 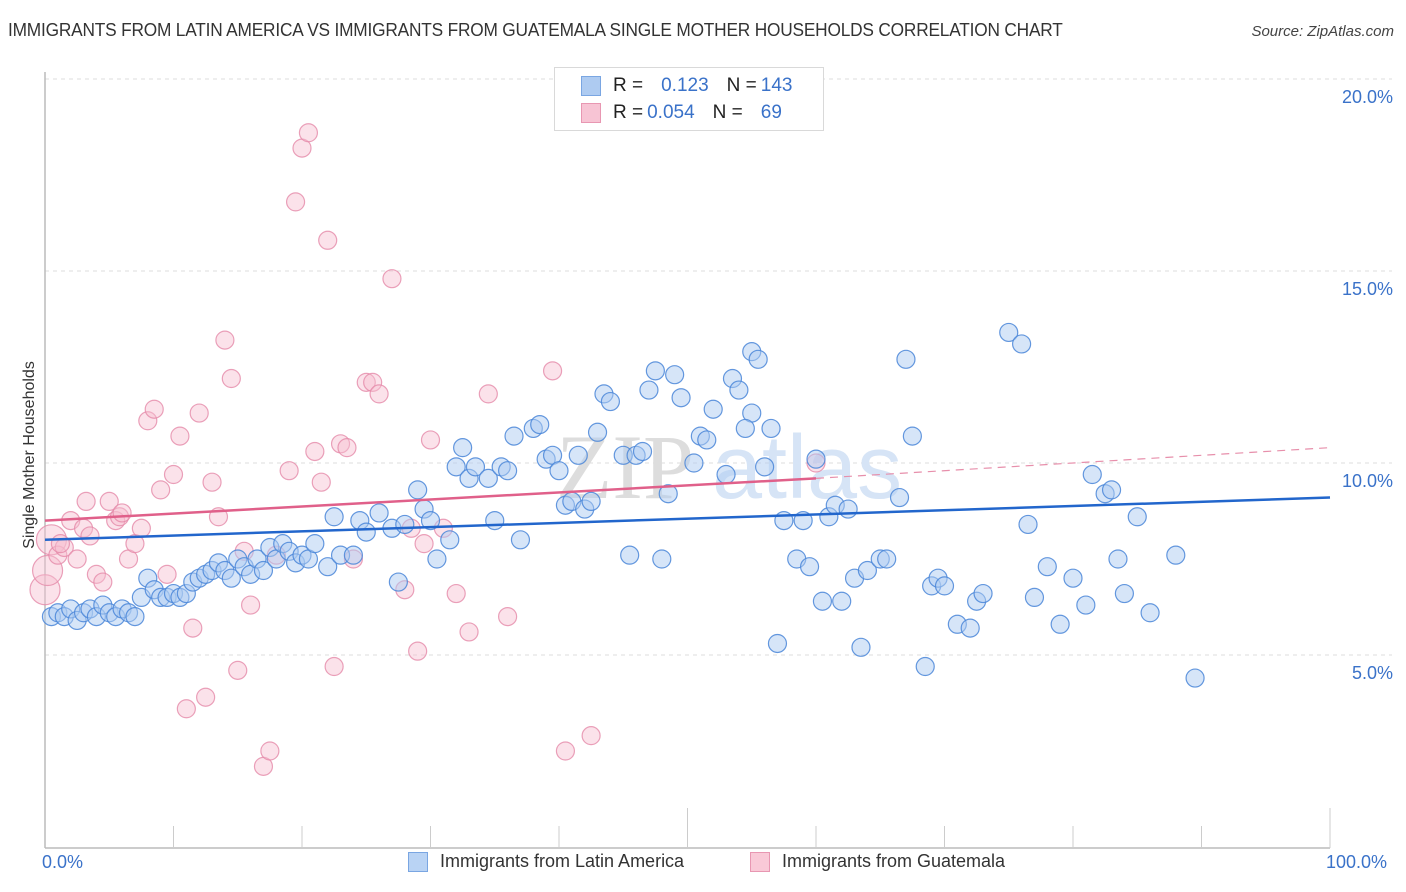 I want to click on guatemala-trendline-extension, so click(x=1073, y=463).